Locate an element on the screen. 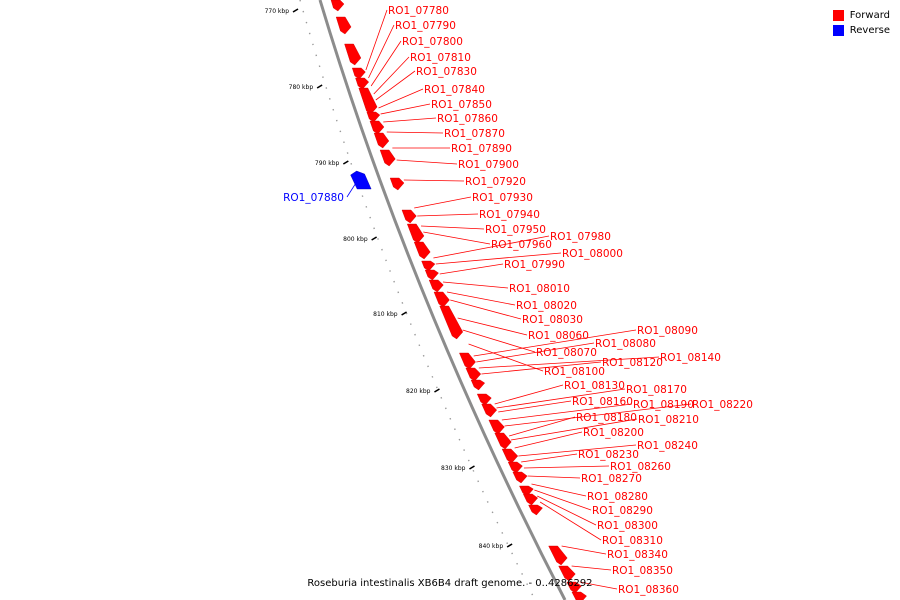 The height and width of the screenshot is (600, 900). forward-gene-label: RO1_08100 is located at coordinates (574, 372).